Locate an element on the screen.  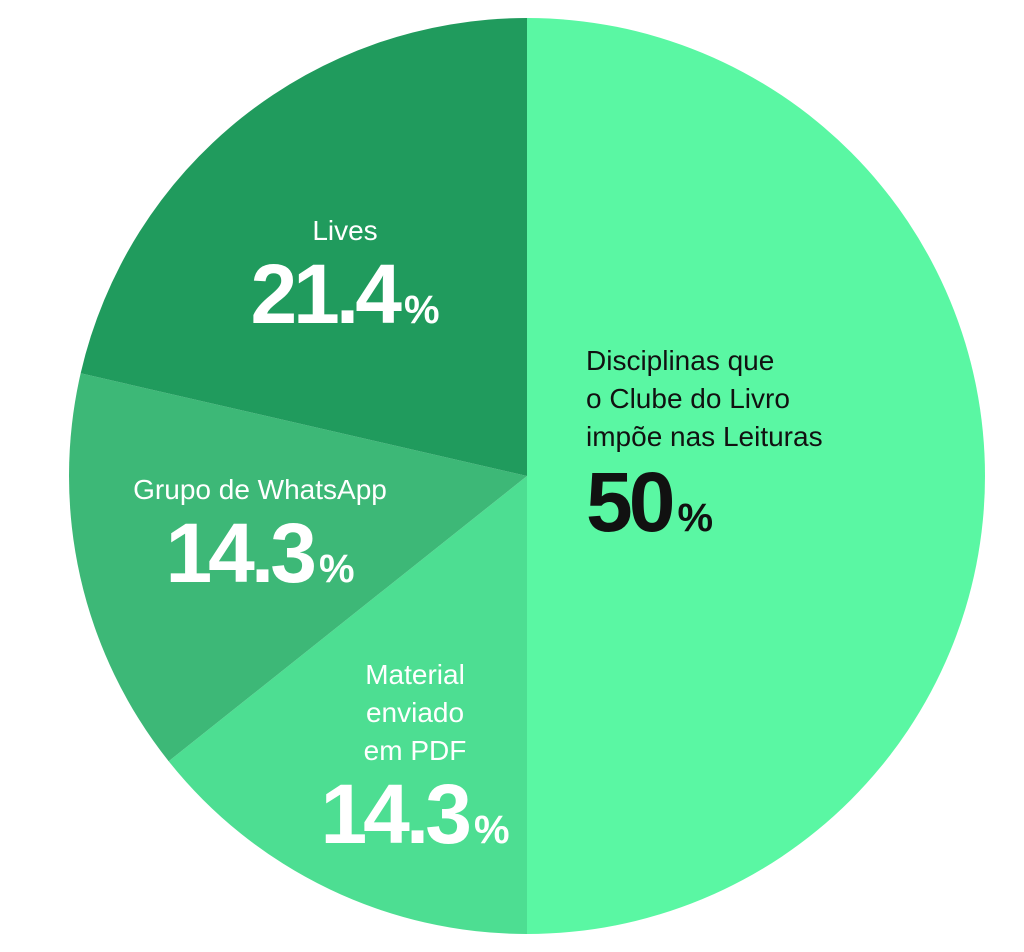
slice-label-whatsapp: Grupo de WhatsApp 14.3% is located at coordinates (260, 533).